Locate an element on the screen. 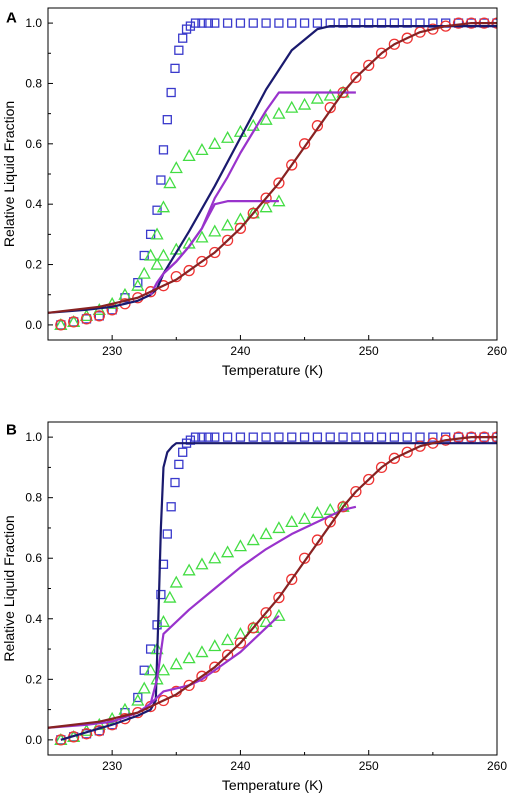 This screenshot has width=510, height=799. y-tick-label: 0.0 is located at coordinates (33, 325).